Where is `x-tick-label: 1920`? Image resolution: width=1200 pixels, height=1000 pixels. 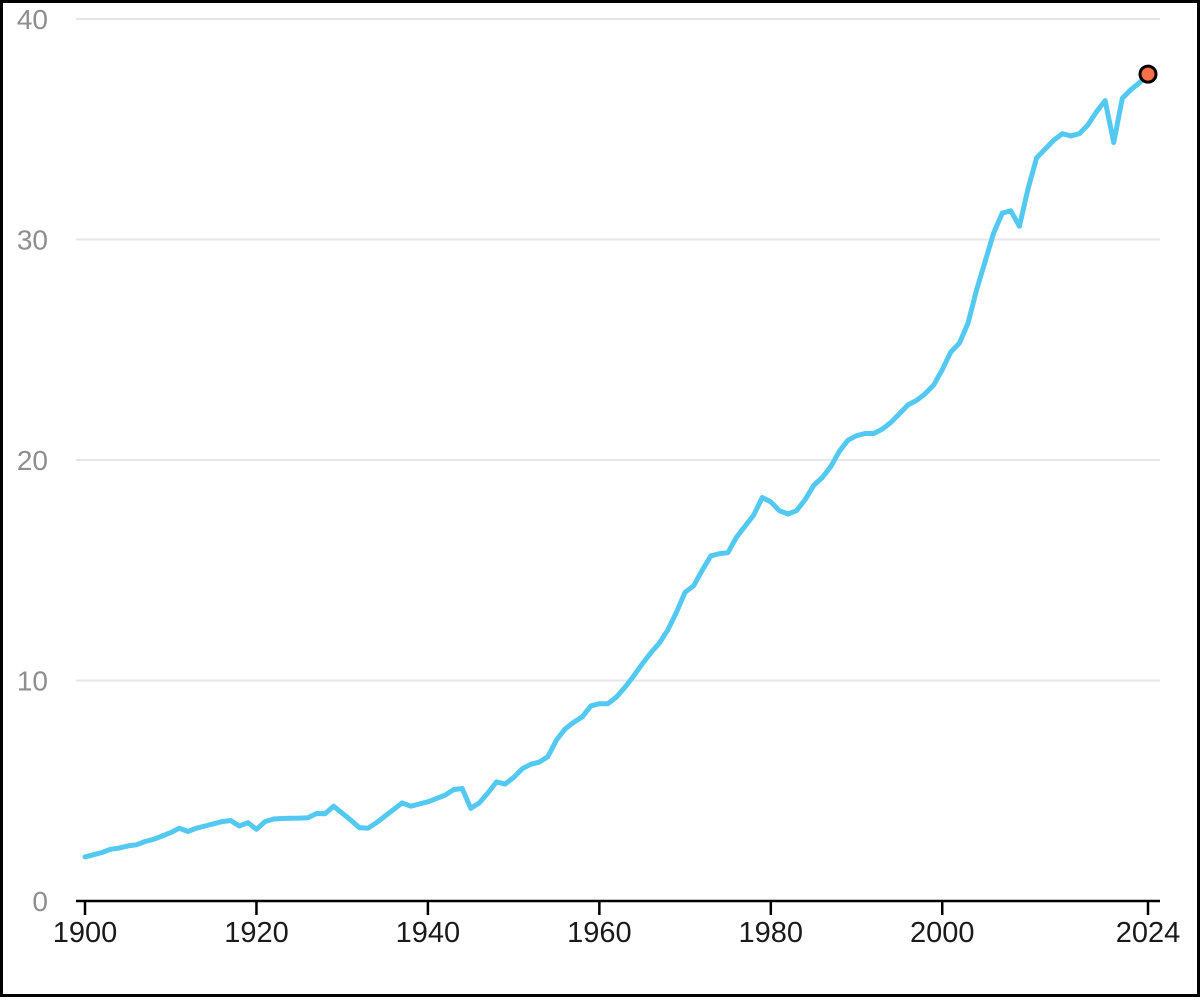 x-tick-label: 1920 is located at coordinates (256, 933).